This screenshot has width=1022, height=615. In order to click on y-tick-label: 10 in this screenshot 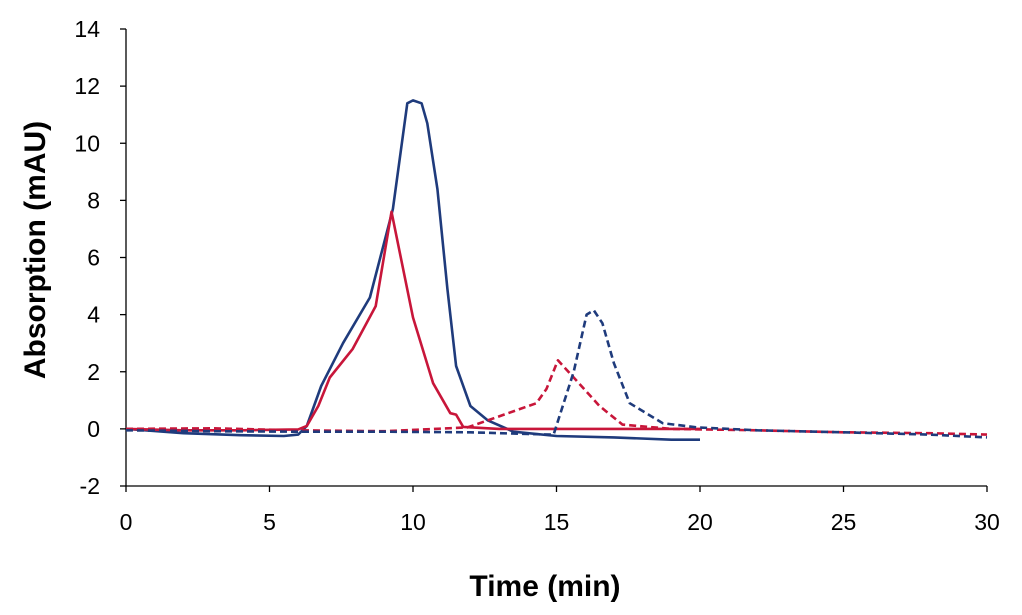, I will do `click(87, 143)`.